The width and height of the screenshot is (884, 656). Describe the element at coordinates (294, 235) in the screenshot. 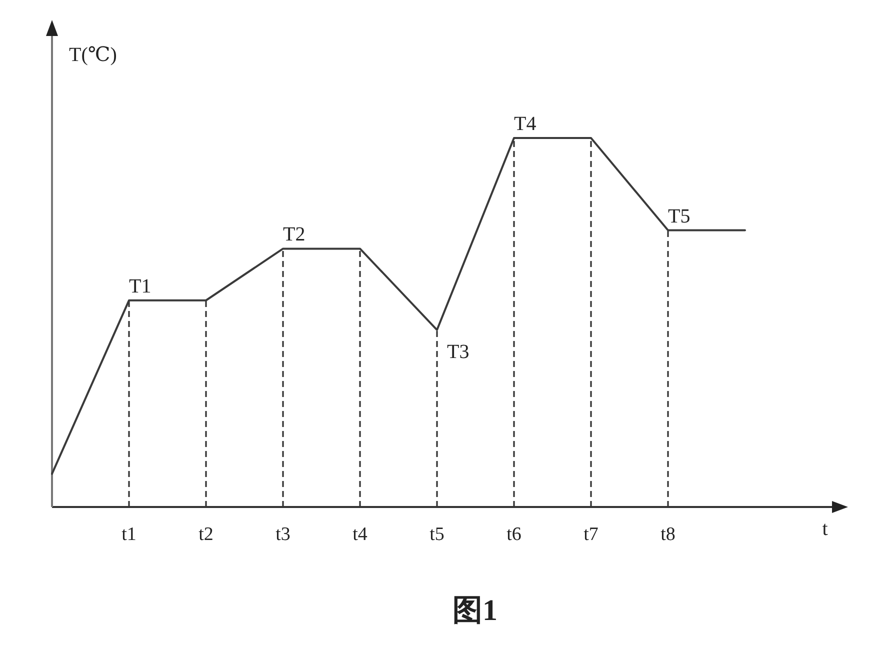

I see `point-label: T2` at that location.